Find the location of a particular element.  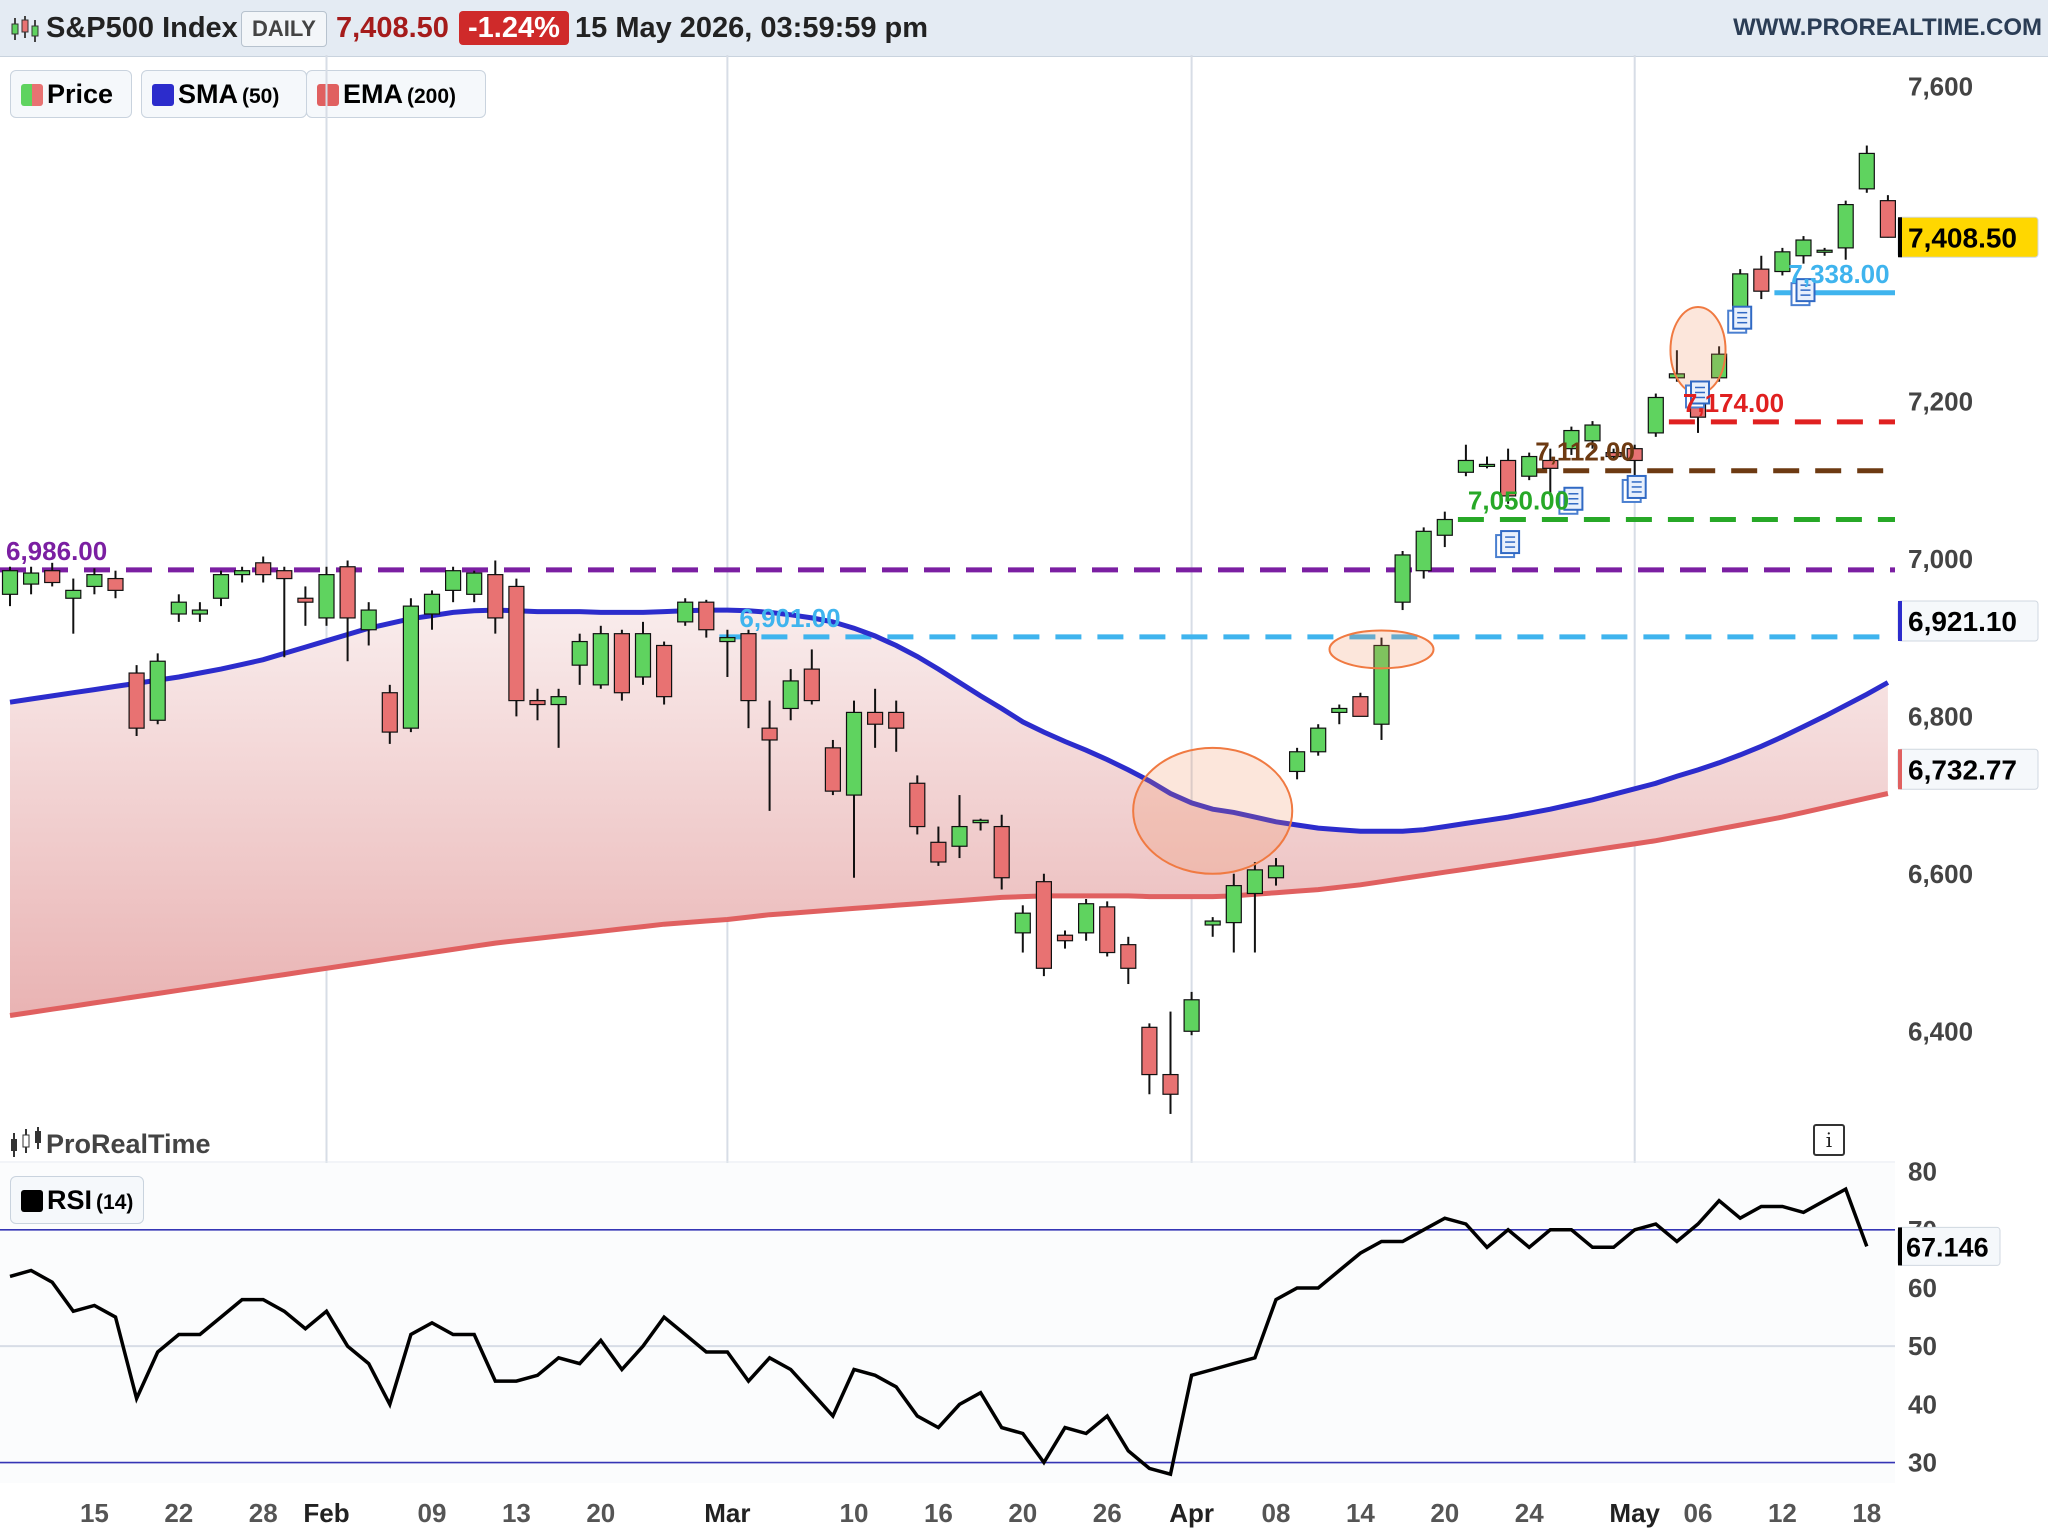

change-badge: -1.24% is located at coordinates (514, 28).